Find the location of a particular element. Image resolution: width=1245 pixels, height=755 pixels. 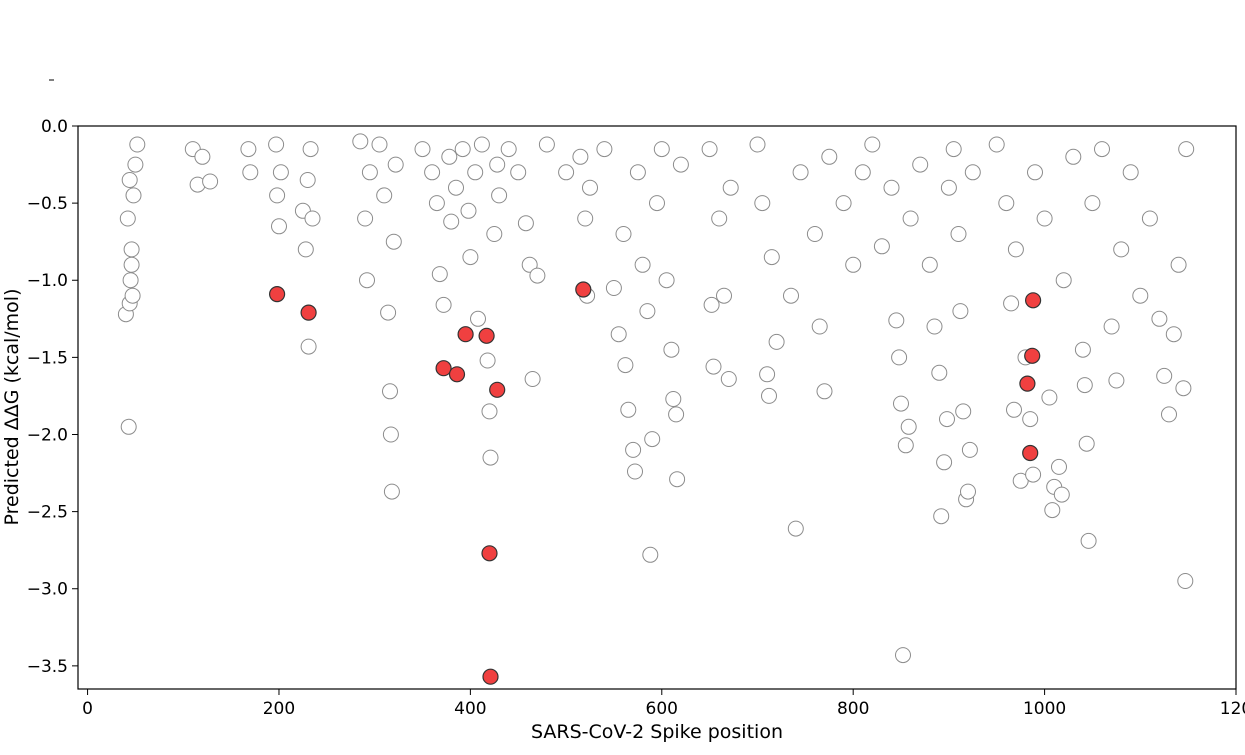

x-tick-label: 400 is located at coordinates (470, 709).